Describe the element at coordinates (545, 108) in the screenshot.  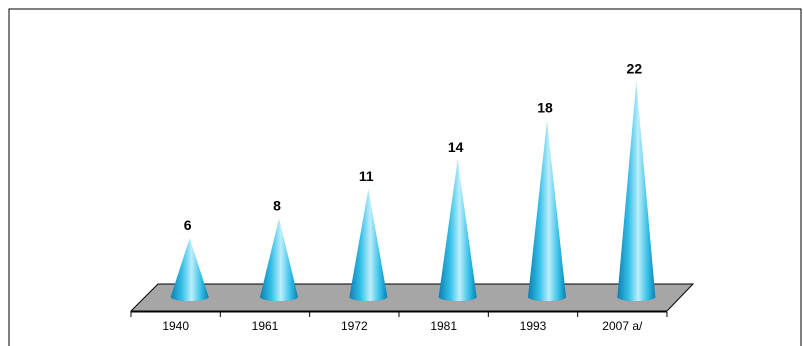
I see `data-label: 18` at that location.